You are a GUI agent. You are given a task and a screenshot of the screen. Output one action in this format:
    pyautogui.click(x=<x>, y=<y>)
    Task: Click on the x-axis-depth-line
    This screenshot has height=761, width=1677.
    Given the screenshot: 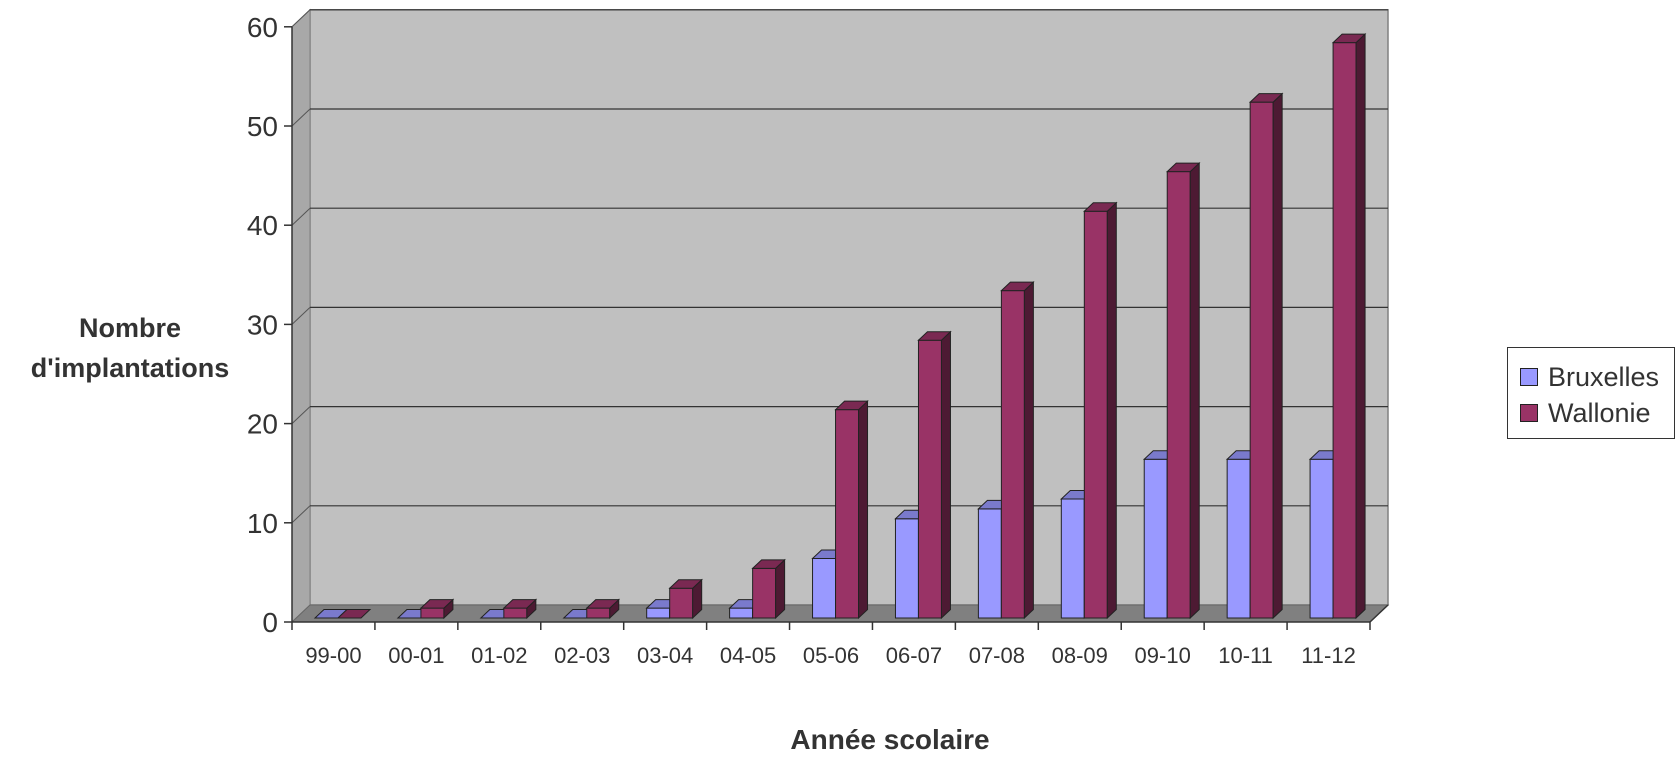 What is the action you would take?
    pyautogui.click(x=1379, y=613)
    